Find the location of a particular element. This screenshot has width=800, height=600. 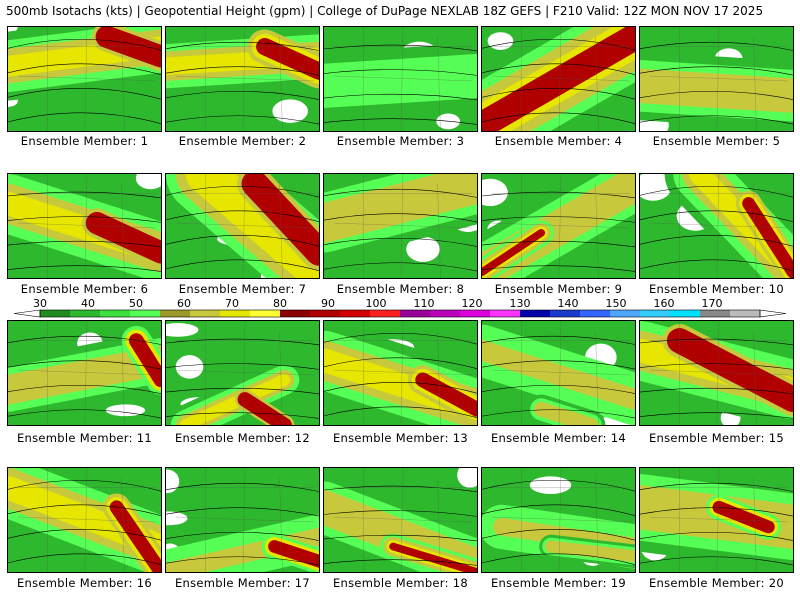

ensemble-member-label: Ensemble Member: 12 is located at coordinates (242, 438).